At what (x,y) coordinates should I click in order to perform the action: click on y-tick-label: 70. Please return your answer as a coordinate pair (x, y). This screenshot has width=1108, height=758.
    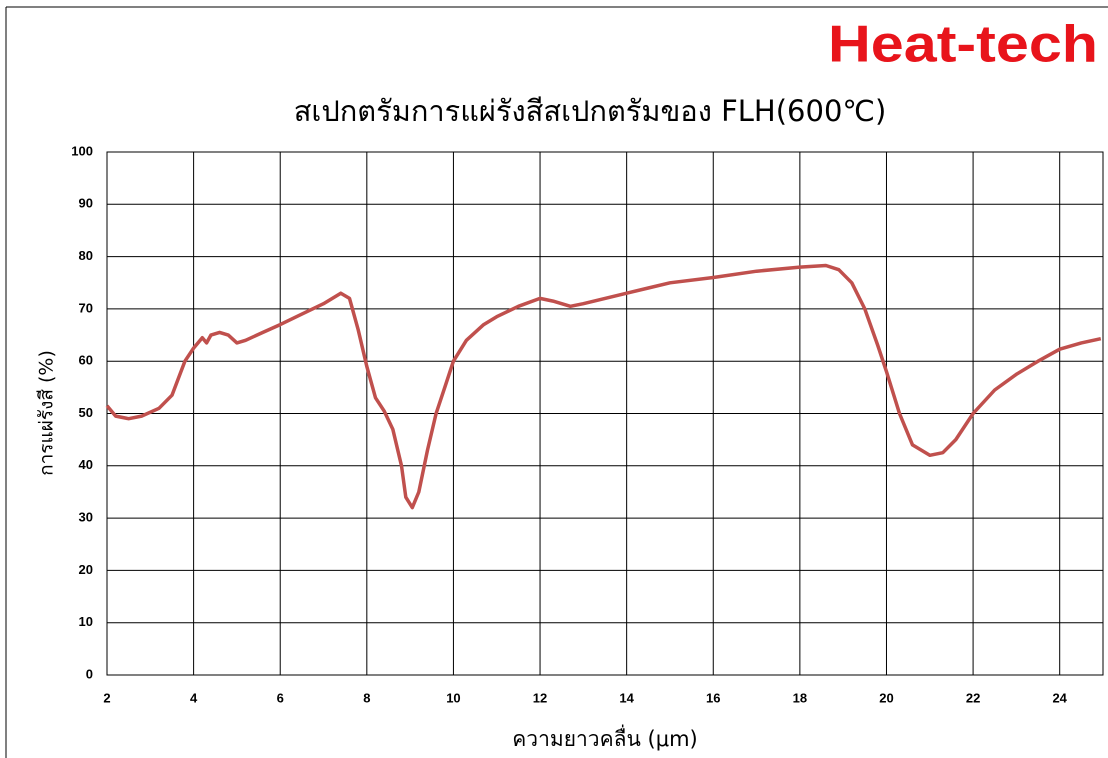
    Looking at the image, I should click on (86, 307).